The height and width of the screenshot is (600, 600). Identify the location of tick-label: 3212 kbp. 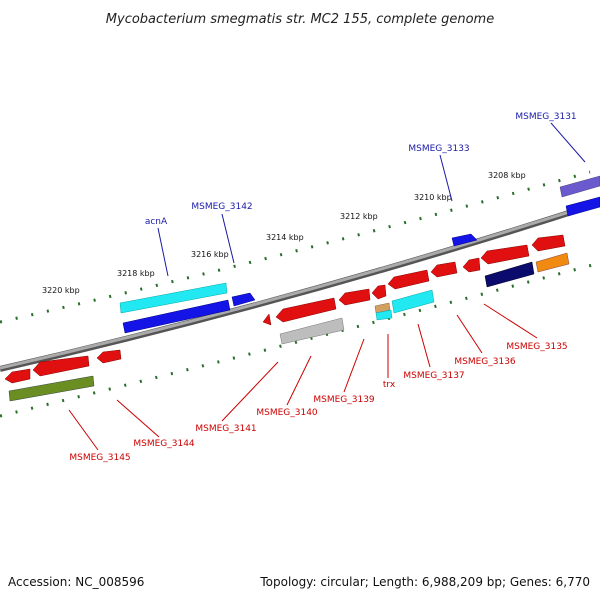
(359, 216).